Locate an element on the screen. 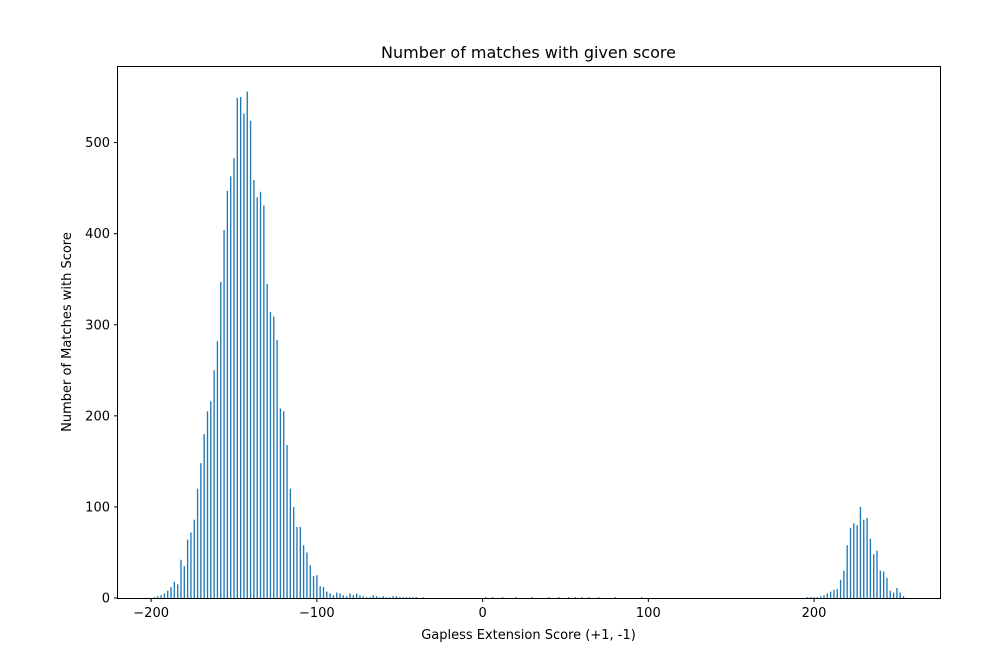 The height and width of the screenshot is (653, 996). y-axis: 0 100 200 300 400 500 is located at coordinates (101, 371).